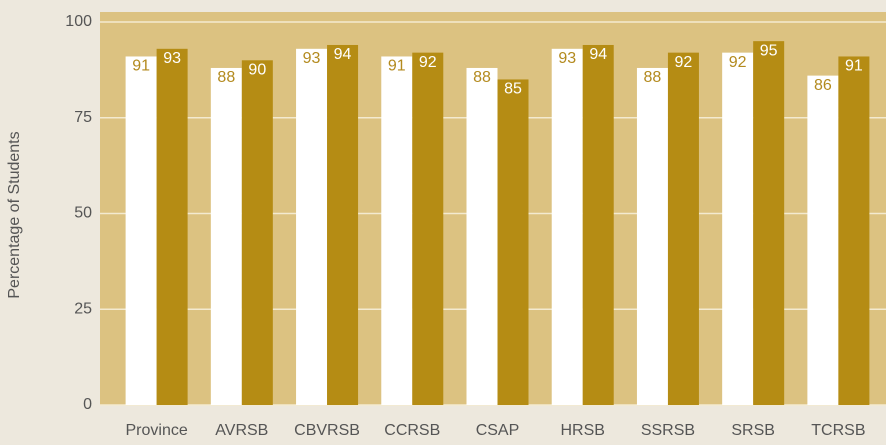  Describe the element at coordinates (823, 85) in the screenshot. I see `value-label: 86` at that location.